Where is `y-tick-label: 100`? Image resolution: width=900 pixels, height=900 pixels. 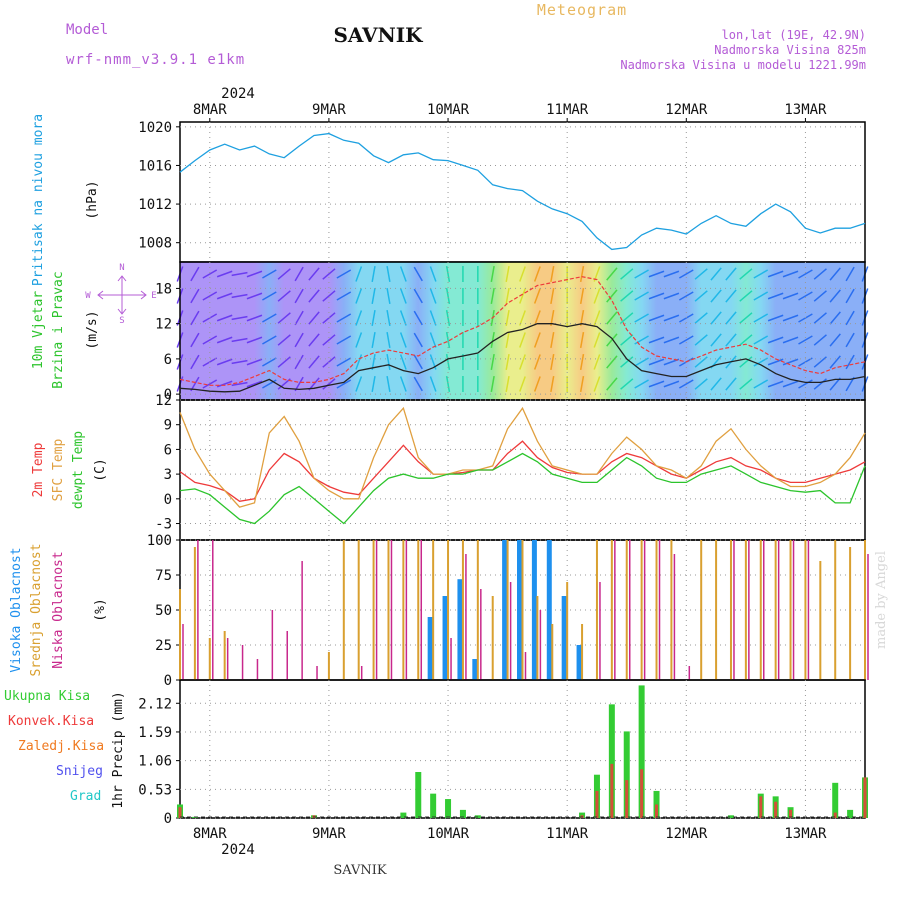
y-tick-label: 100 is located at coordinates (159, 541).